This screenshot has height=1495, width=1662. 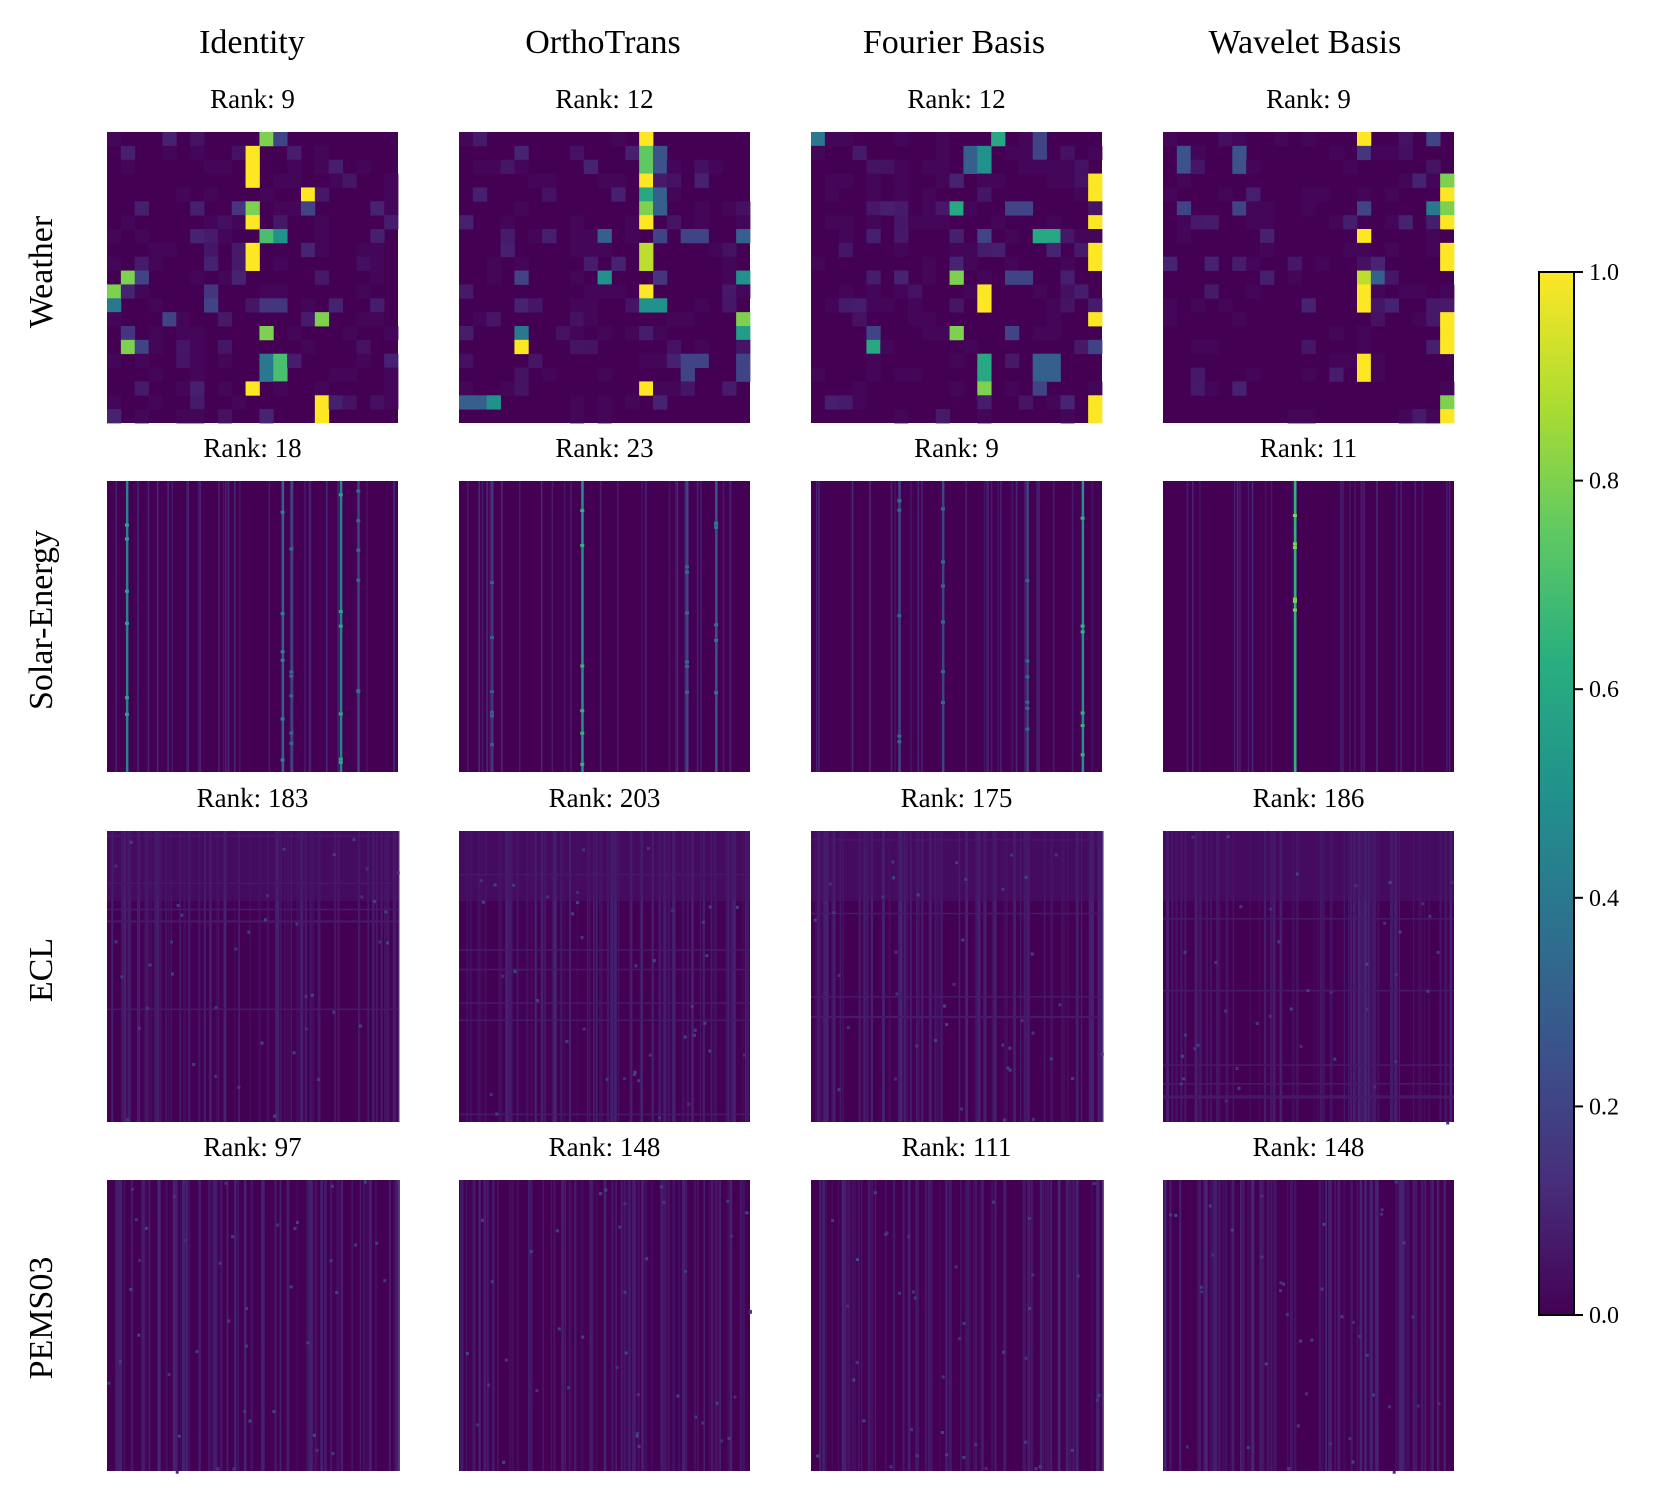 What do you see at coordinates (1308, 1303) in the screenshot?
I see `heatmap-pems03-wavelet-basis: Rank: 148` at bounding box center [1308, 1303].